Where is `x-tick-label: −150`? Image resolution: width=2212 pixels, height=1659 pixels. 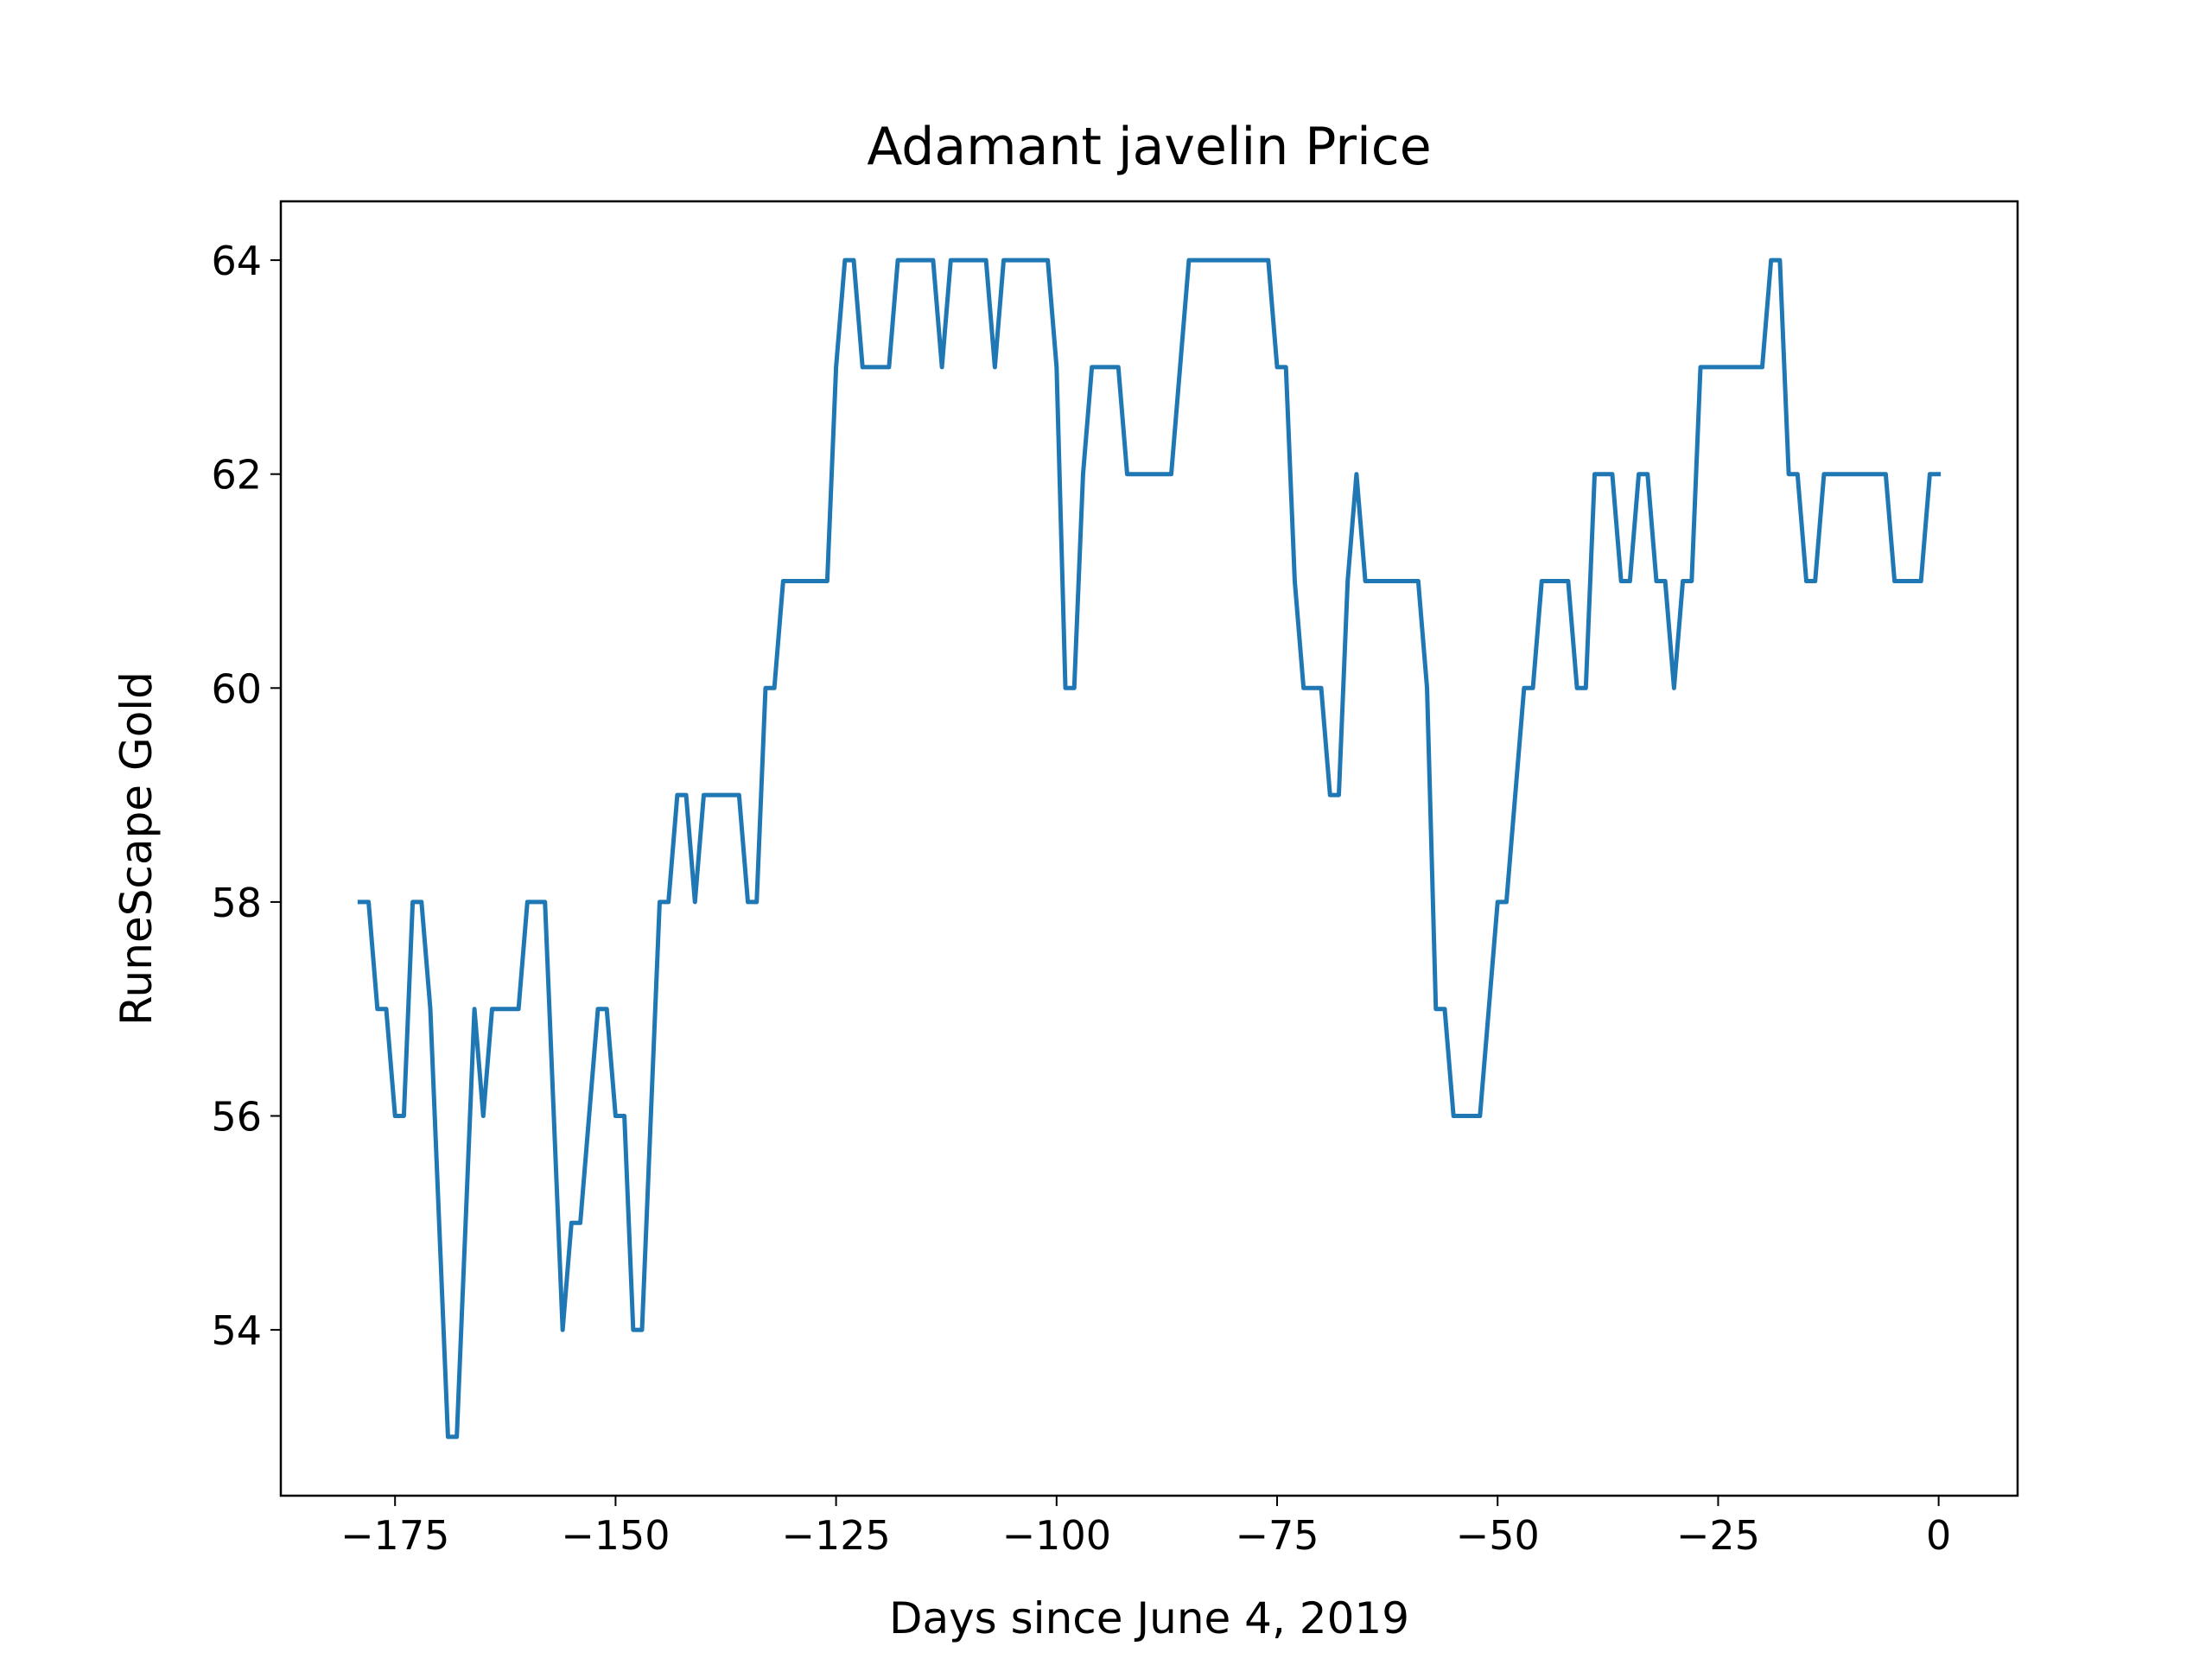 x-tick-label: −150 is located at coordinates (615, 1535).